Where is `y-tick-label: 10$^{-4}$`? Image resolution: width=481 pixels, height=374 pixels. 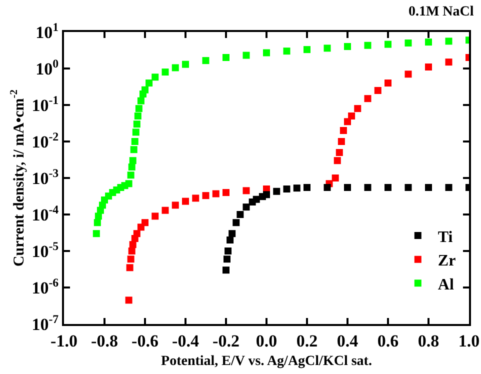 y-tick-label: 10$^{-4}$ is located at coordinates (45, 213).